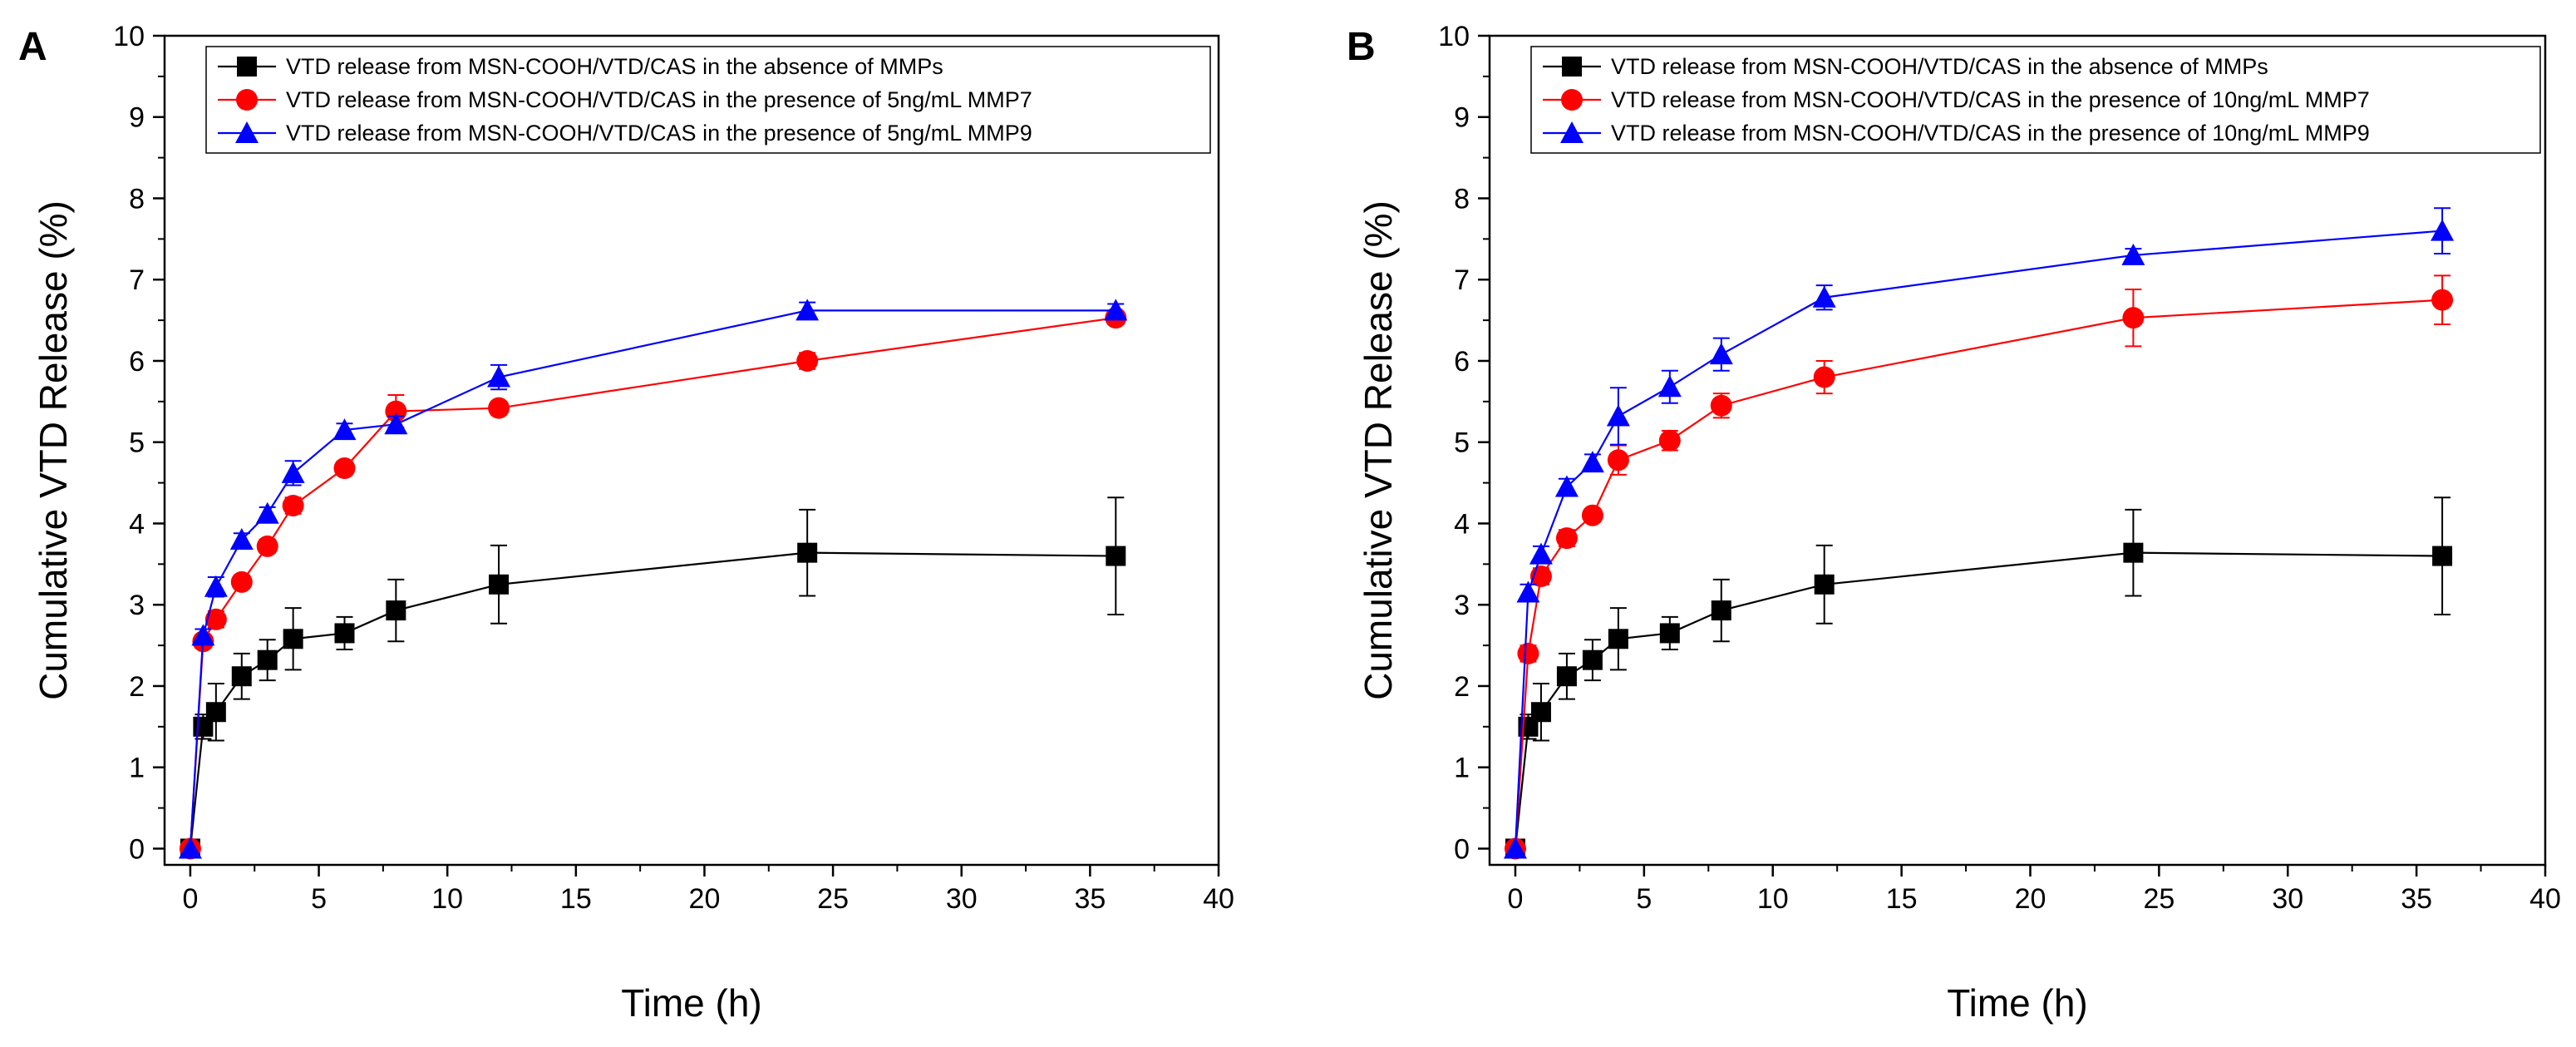 The height and width of the screenshot is (1047, 2576). I want to click on series-square, so click(1979, 677).